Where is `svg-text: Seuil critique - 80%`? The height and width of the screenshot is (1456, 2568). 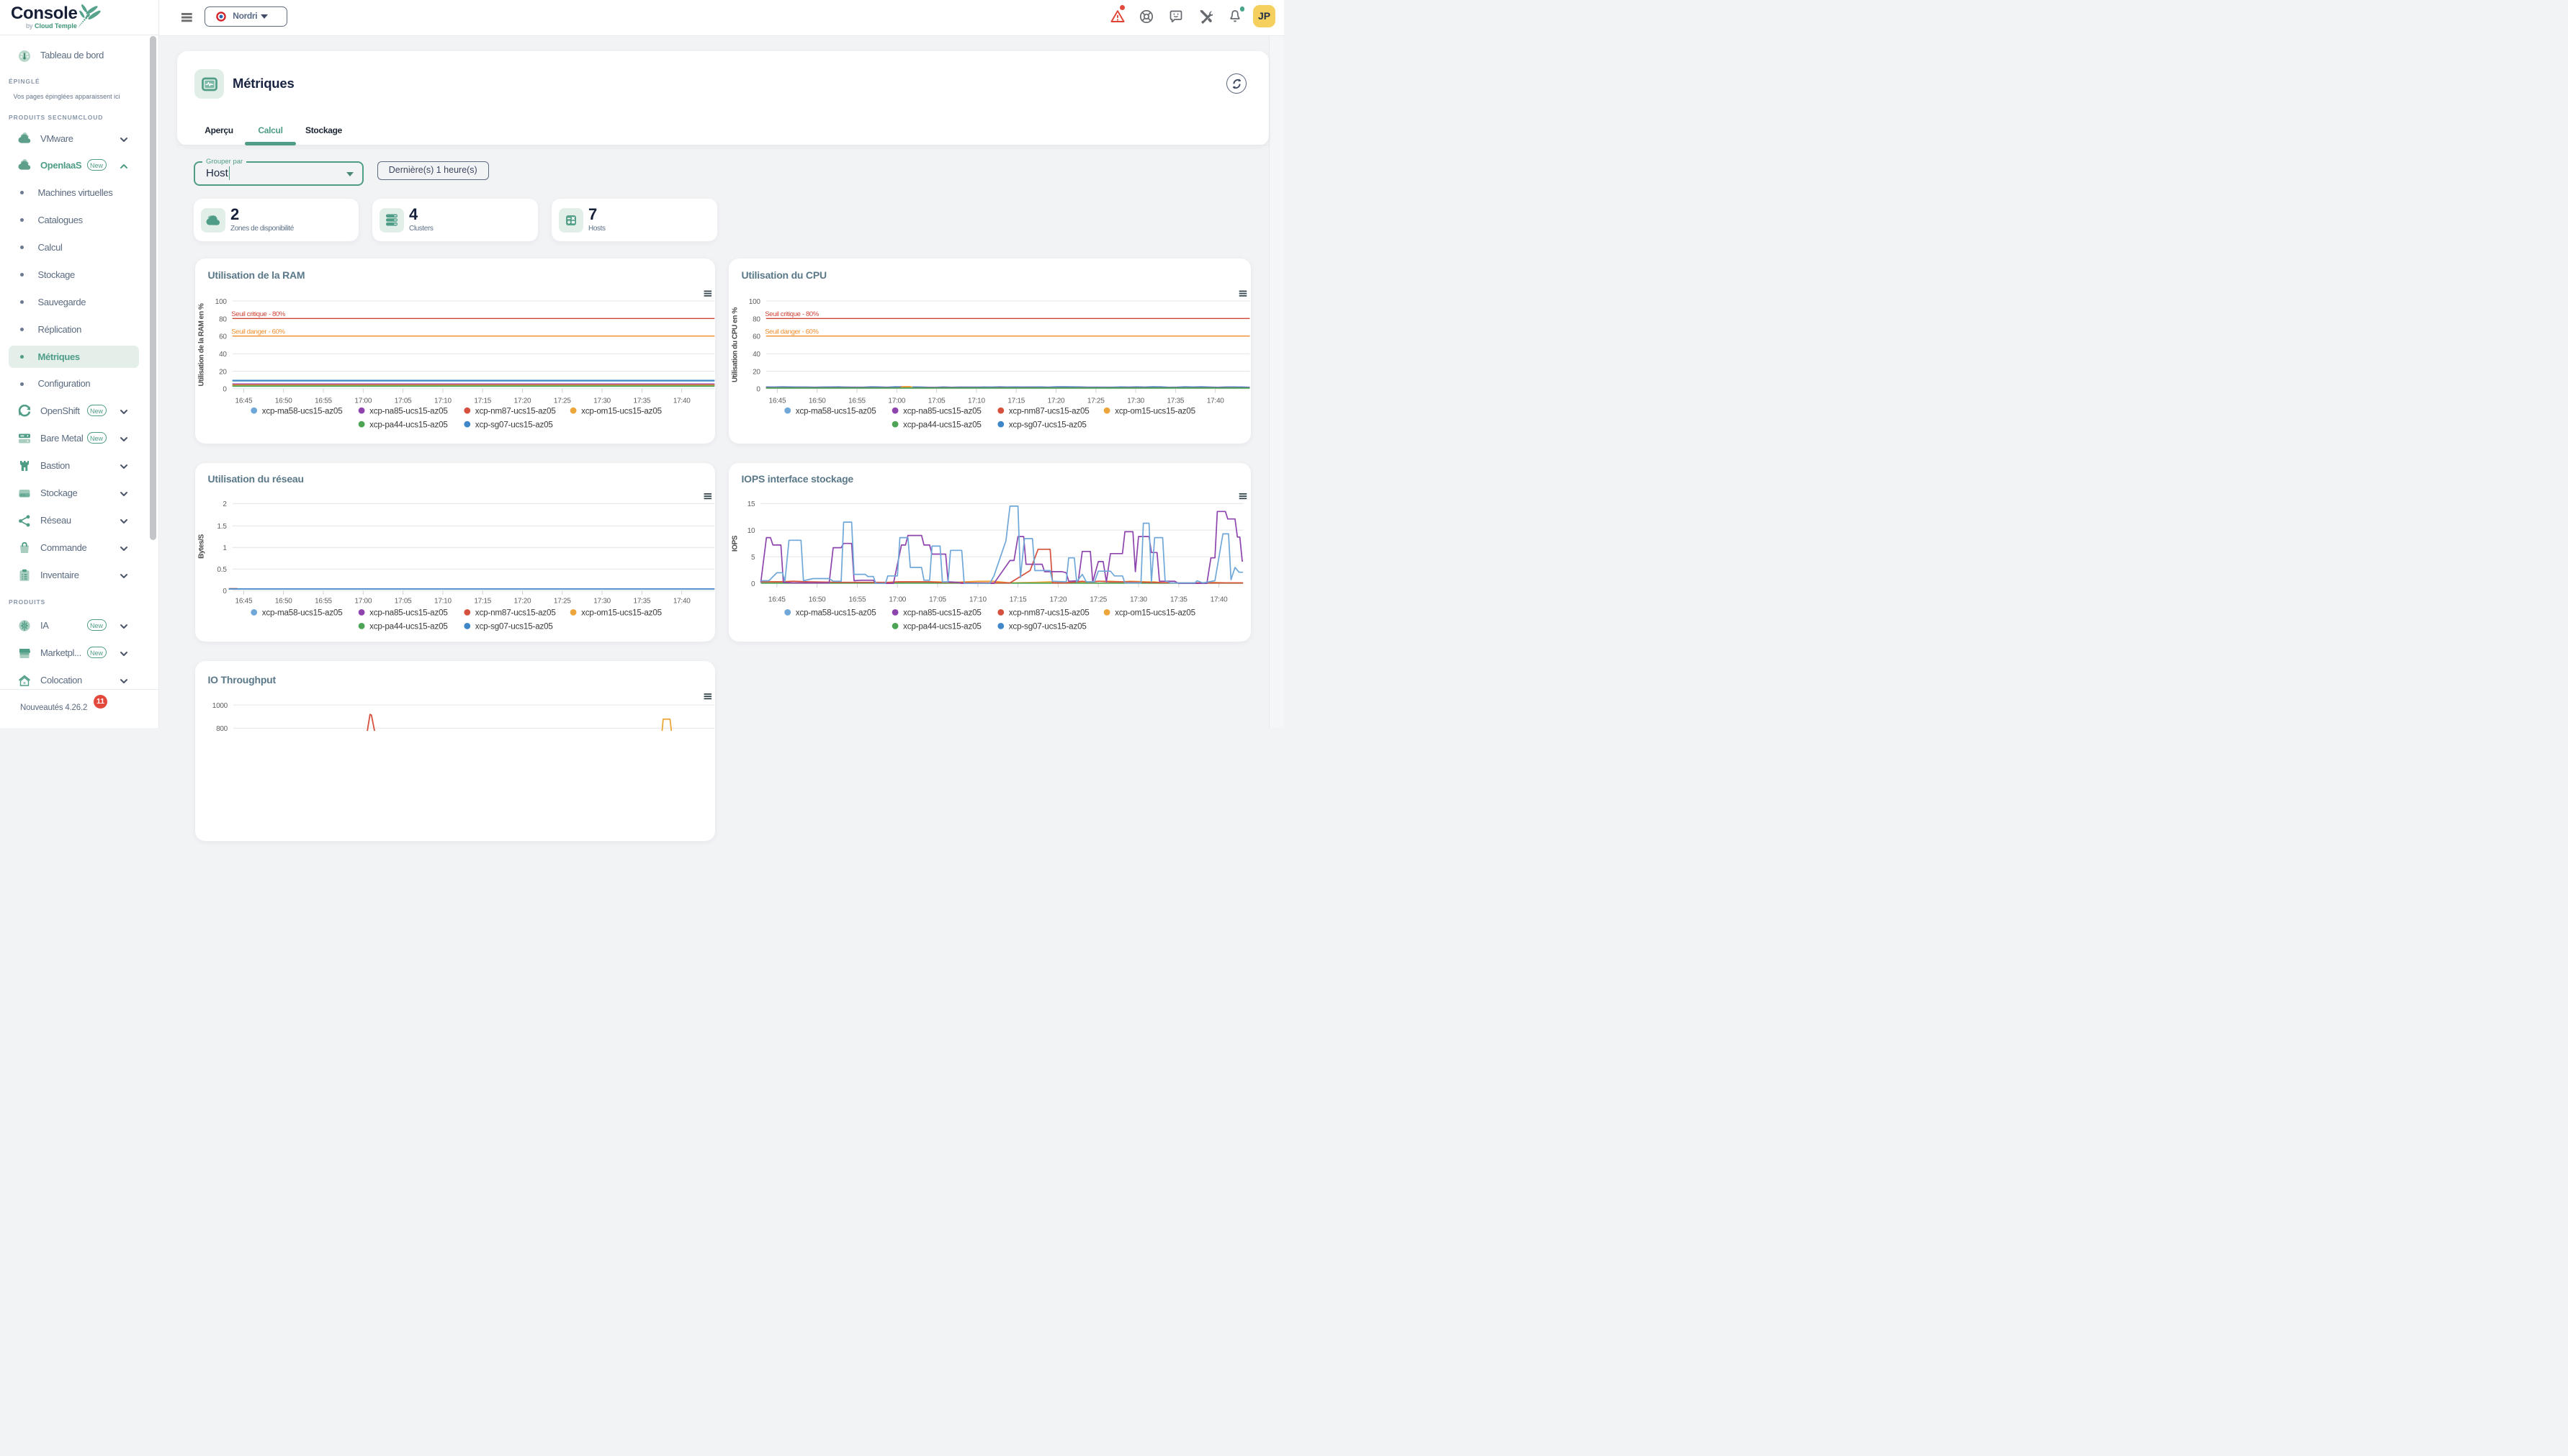
svg-text: Seuil critique - 80% is located at coordinates (793, 314).